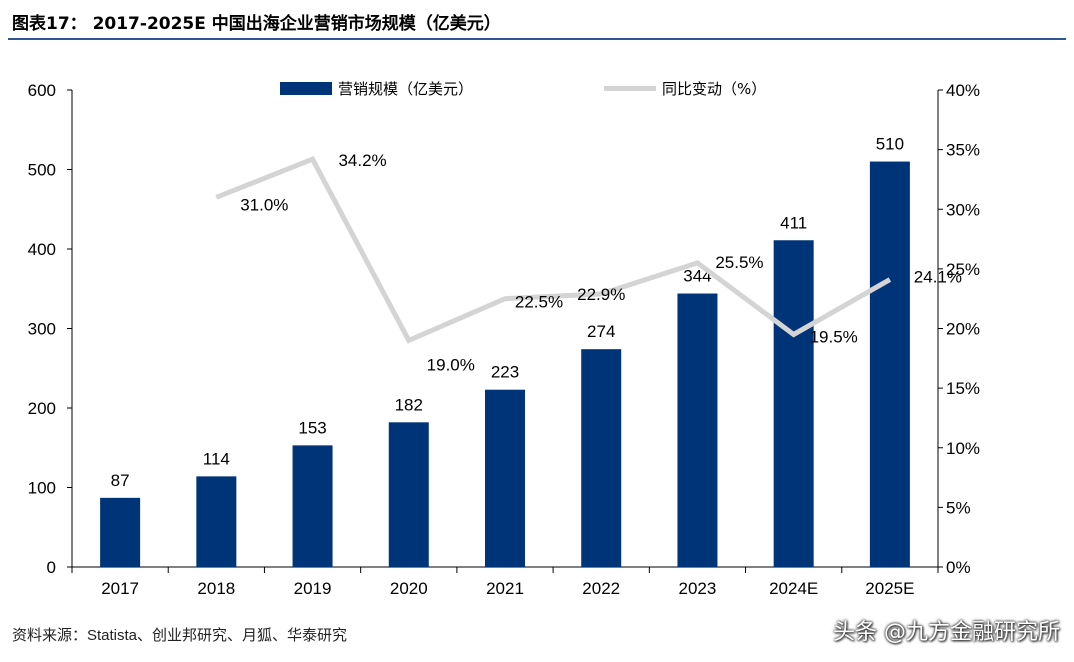 Image resolution: width=1074 pixels, height=662 pixels. I want to click on y-left-tick-label: 400, so click(42, 249).